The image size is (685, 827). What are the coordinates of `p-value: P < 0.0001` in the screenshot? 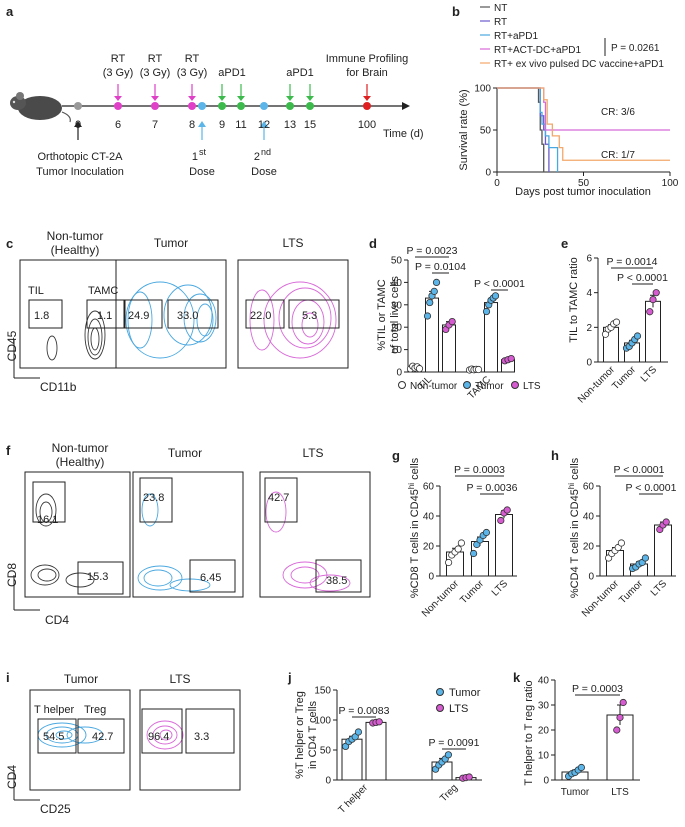 It's located at (499, 284).